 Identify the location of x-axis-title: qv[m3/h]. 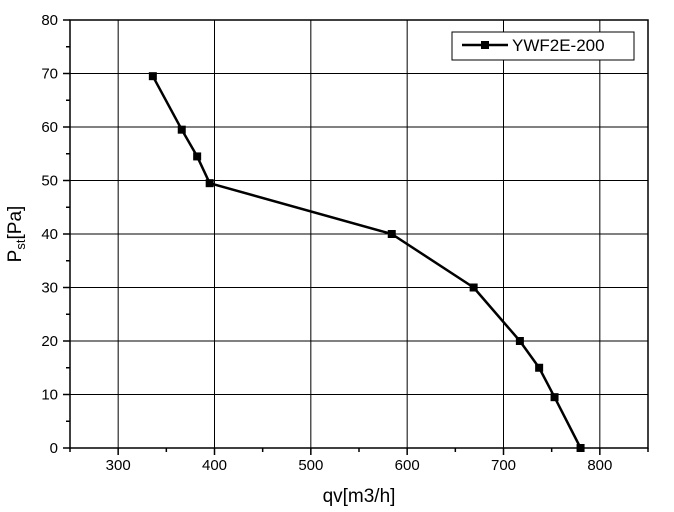
(359, 496).